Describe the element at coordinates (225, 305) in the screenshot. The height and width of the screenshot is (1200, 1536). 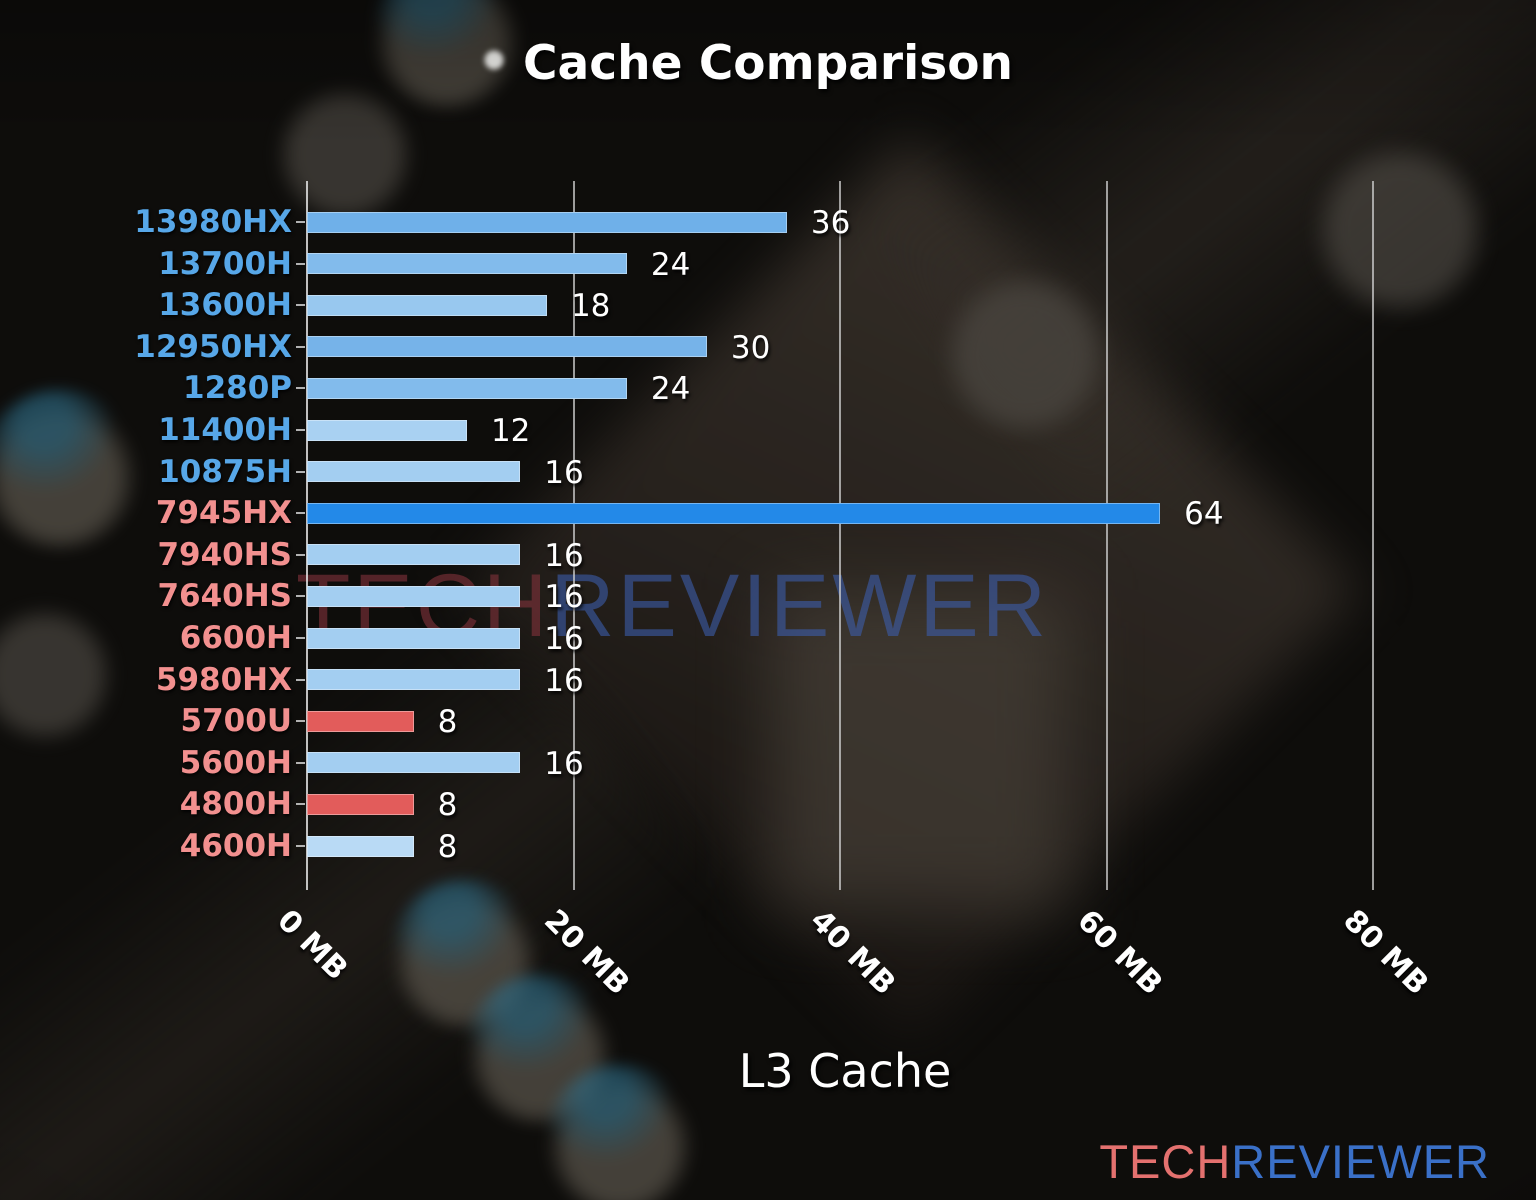
I see `category-label: 13600H` at that location.